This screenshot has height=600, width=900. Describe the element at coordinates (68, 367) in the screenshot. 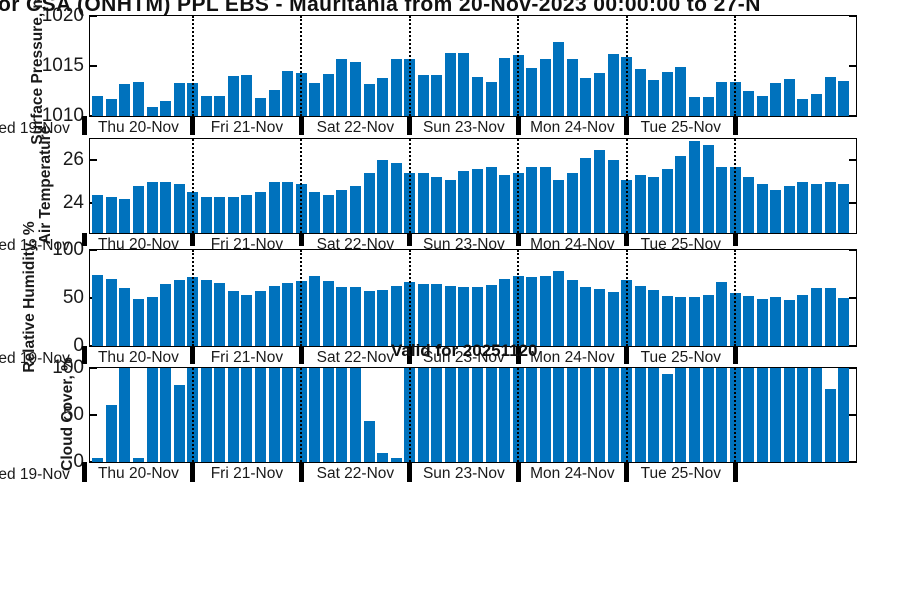

I see `ytick-label: 100` at that location.